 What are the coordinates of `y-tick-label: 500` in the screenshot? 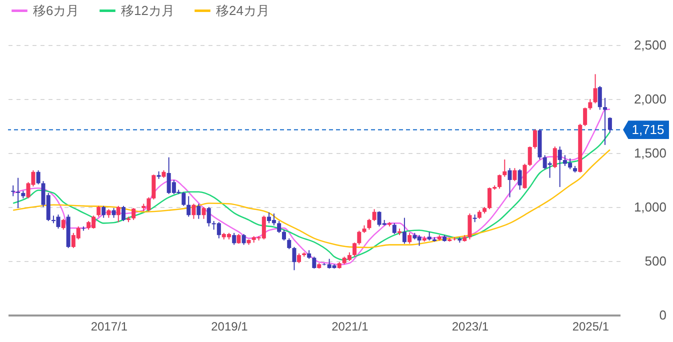 It's located at (655, 261).